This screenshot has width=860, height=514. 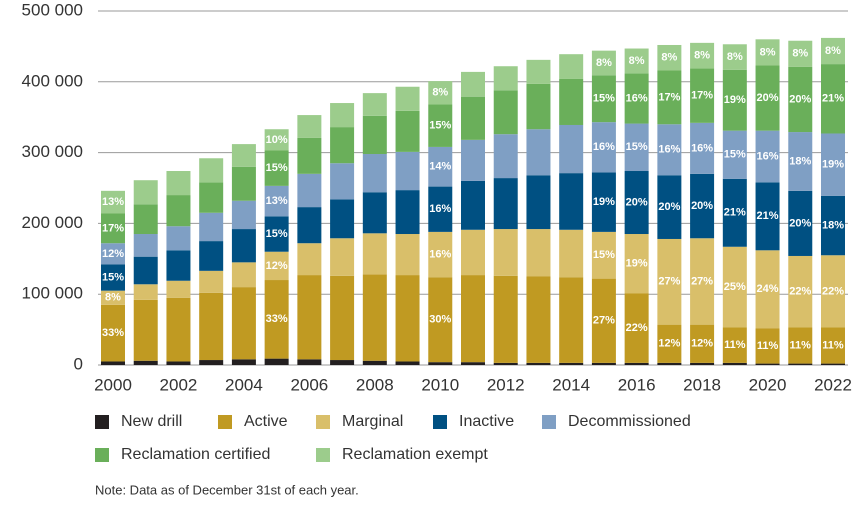 I want to click on y-tick-label: 200 000, so click(x=52, y=222).